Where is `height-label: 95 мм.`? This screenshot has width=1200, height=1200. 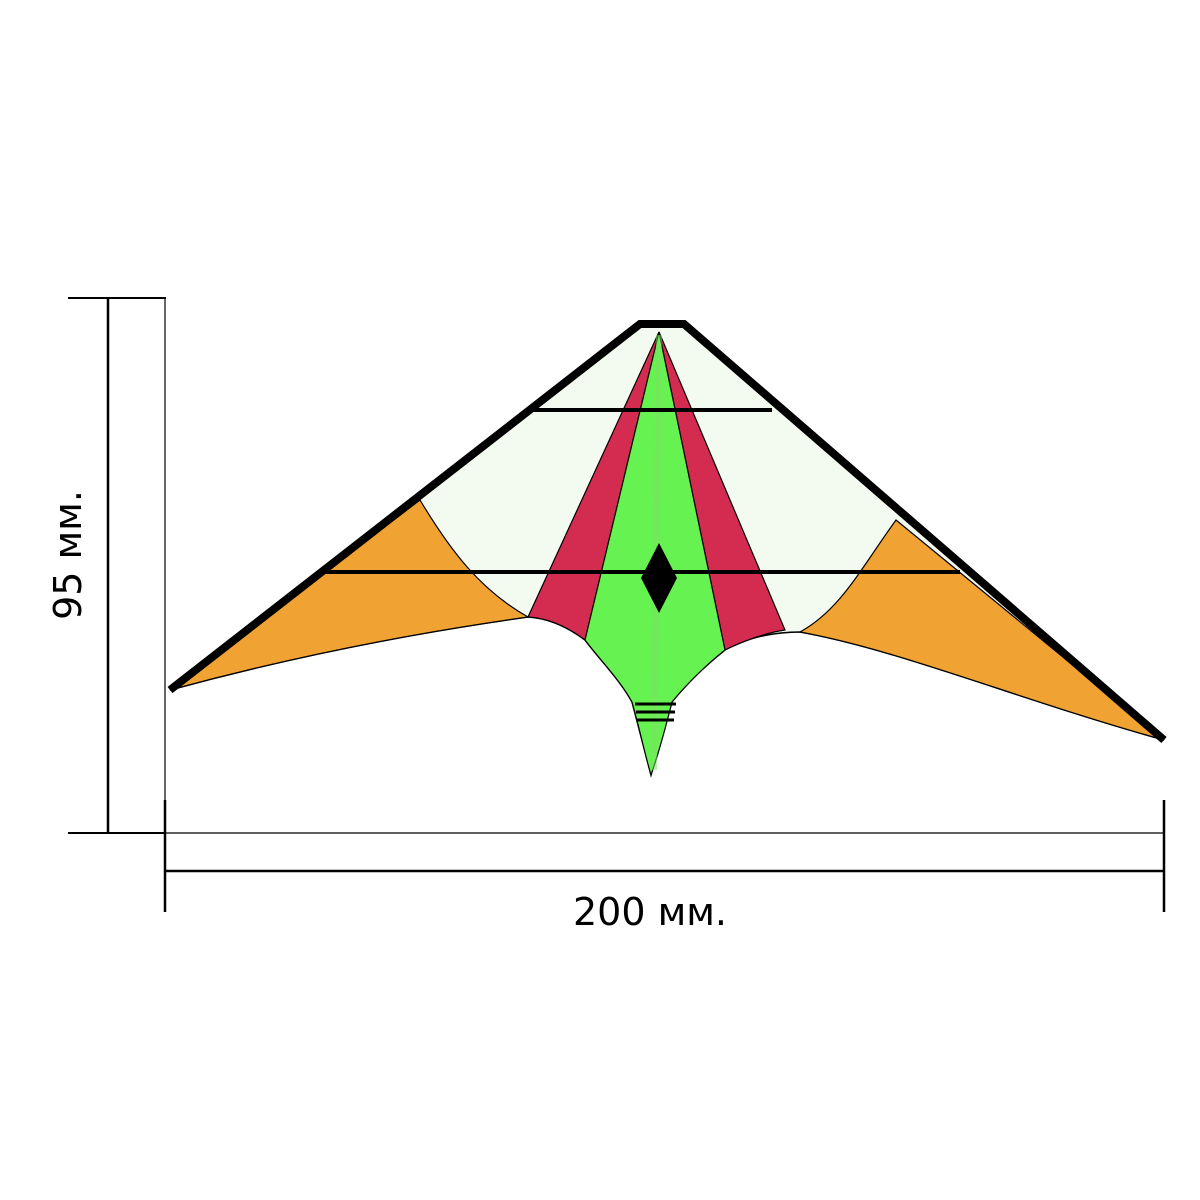
height-label: 95 мм. is located at coordinates (68, 555).